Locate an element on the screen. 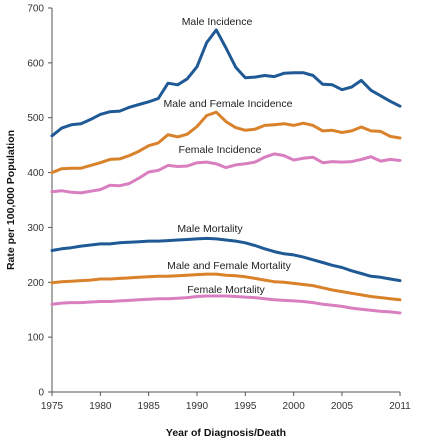 This screenshot has height=442, width=436. y-tick-label: 100 is located at coordinates (35, 338).